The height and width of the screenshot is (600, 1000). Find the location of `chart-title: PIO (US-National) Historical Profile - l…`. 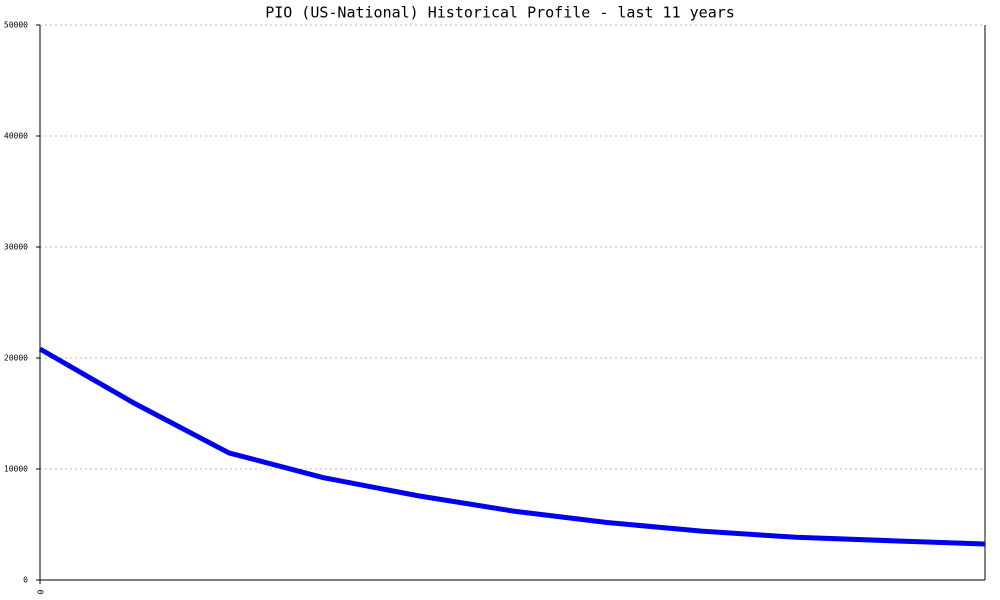

chart-title: PIO (US-National) Historical Profile - l… is located at coordinates (500, 13).